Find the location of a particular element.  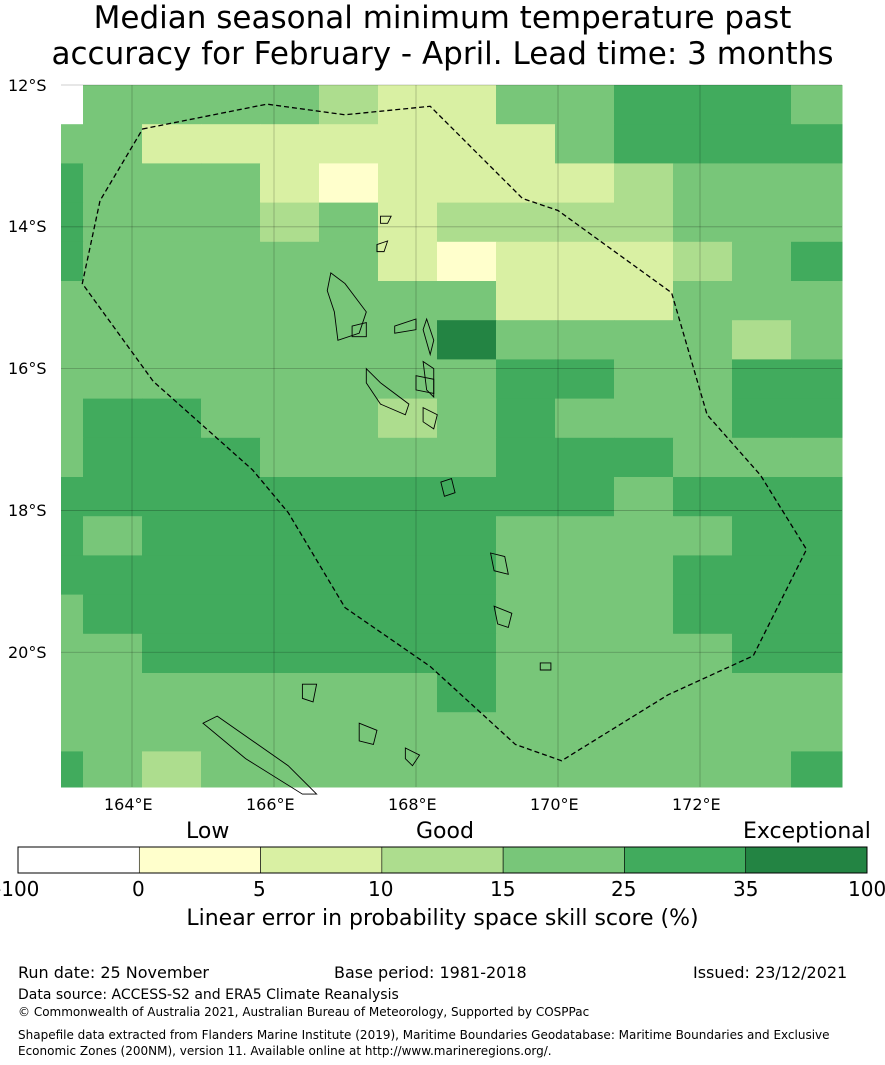

colorbar-tick: 0 is located at coordinates (138, 889).